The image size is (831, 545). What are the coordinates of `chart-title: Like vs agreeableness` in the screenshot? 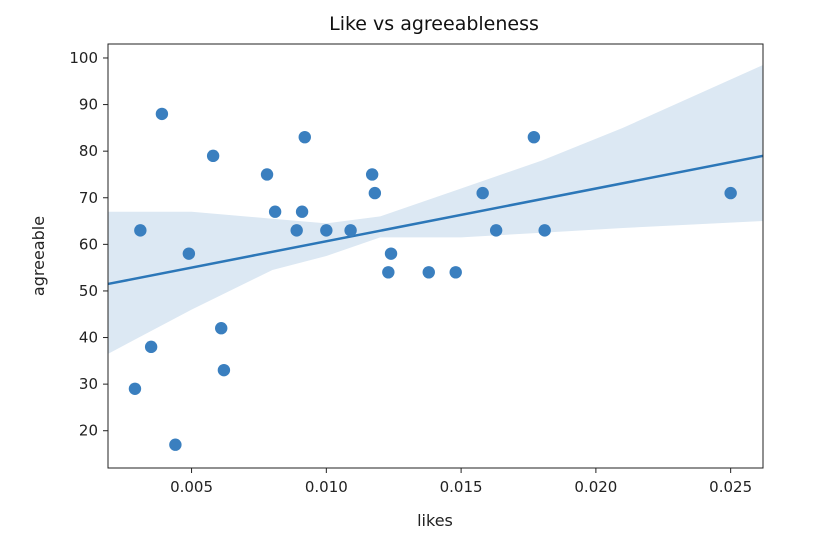 It's located at (434, 24).